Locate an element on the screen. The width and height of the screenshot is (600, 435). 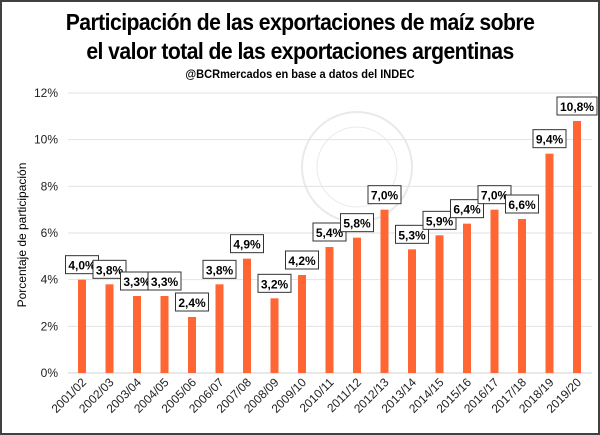
data-label: 4,2% is located at coordinates (302, 261).